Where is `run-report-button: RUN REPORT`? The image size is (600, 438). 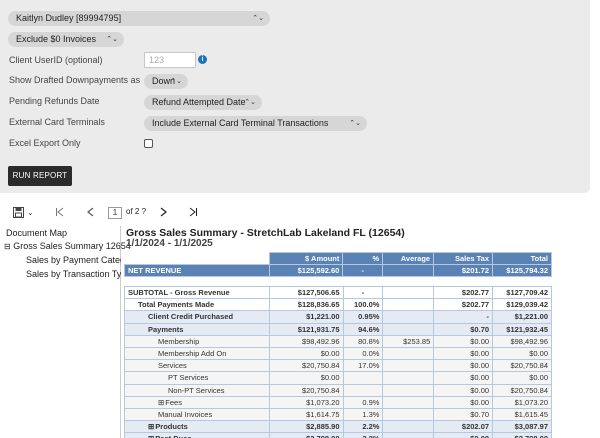 run-report-button: RUN REPORT is located at coordinates (40, 176).